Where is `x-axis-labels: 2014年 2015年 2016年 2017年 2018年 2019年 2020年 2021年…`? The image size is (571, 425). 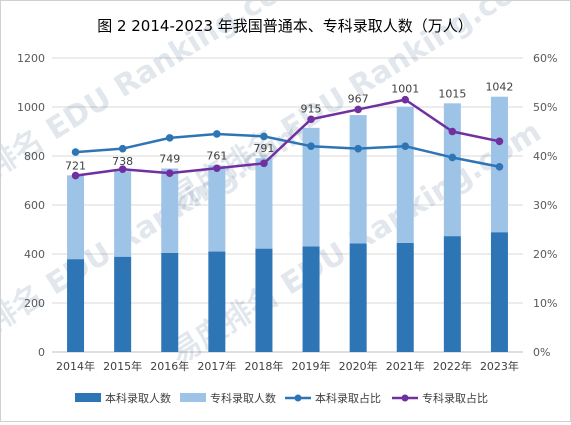
x-axis-labels: 2014年 2015年 2016年 2017年 2018年 2019年 2020年 2021年… is located at coordinates (287, 366).